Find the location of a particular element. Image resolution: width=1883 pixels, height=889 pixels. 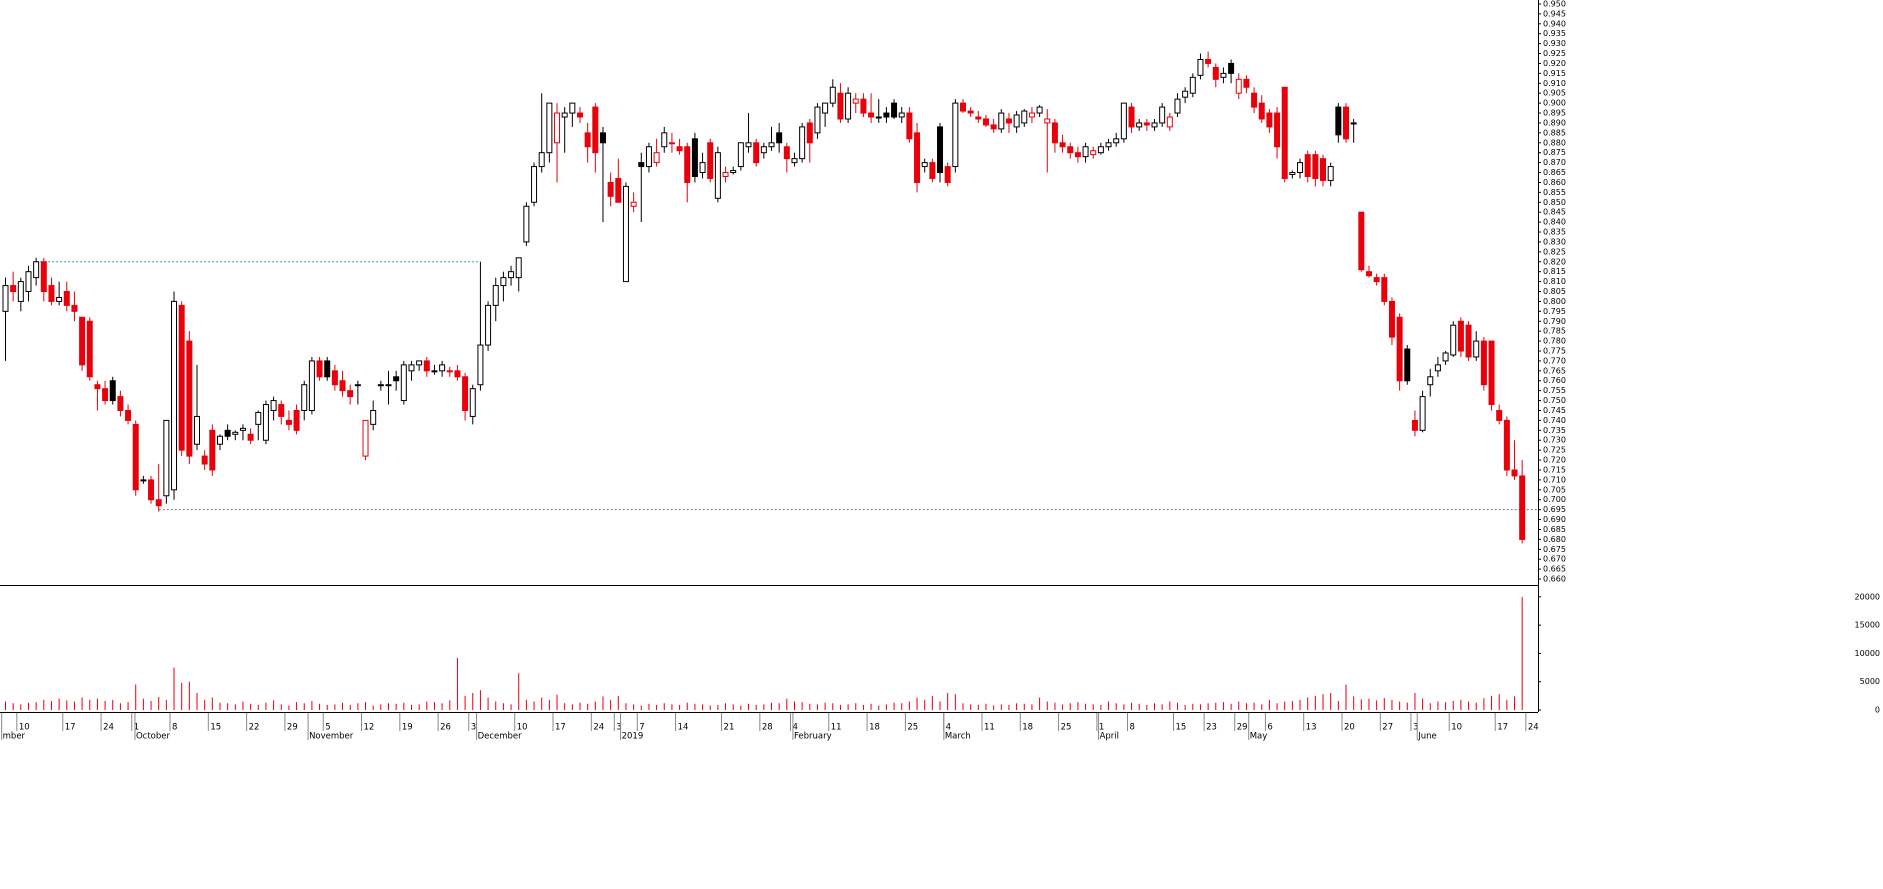

y-tick-label: 0.670 is located at coordinates (1554, 559).